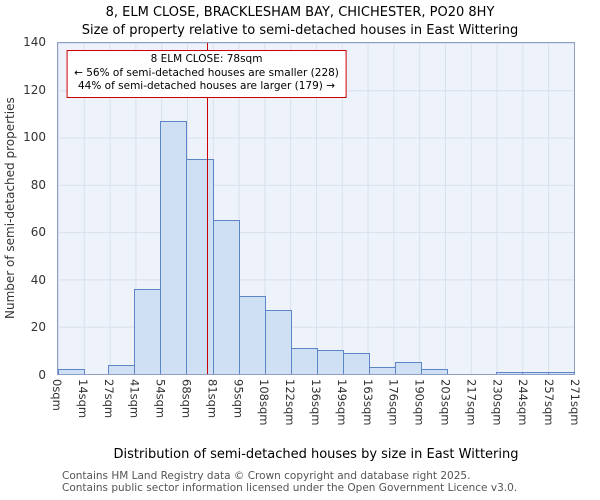 The height and width of the screenshot is (500, 600). Describe the element at coordinates (38, 184) in the screenshot. I see `y-tick-label: 80` at that location.